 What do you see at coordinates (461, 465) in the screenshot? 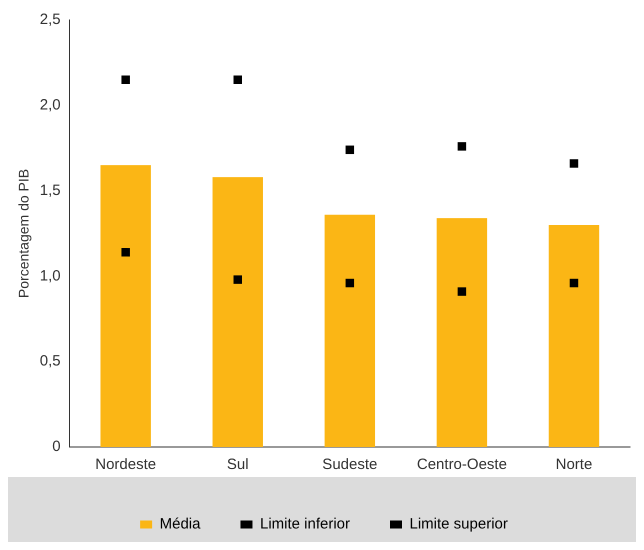
I see `x-tick-label: Centro-Oeste` at bounding box center [461, 465].